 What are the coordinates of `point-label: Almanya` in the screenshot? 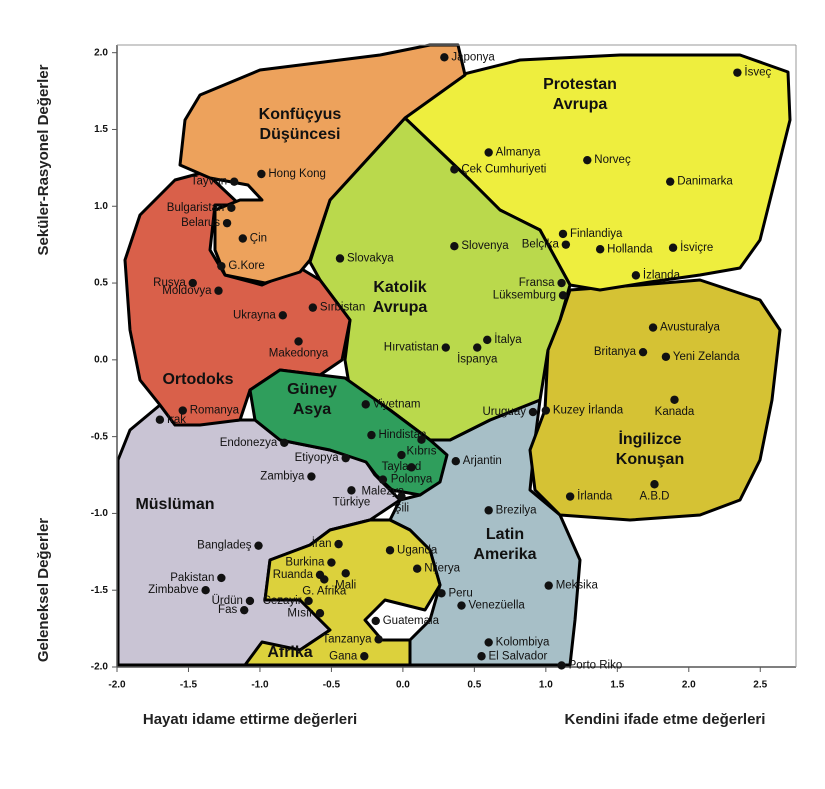 It's located at (518, 153).